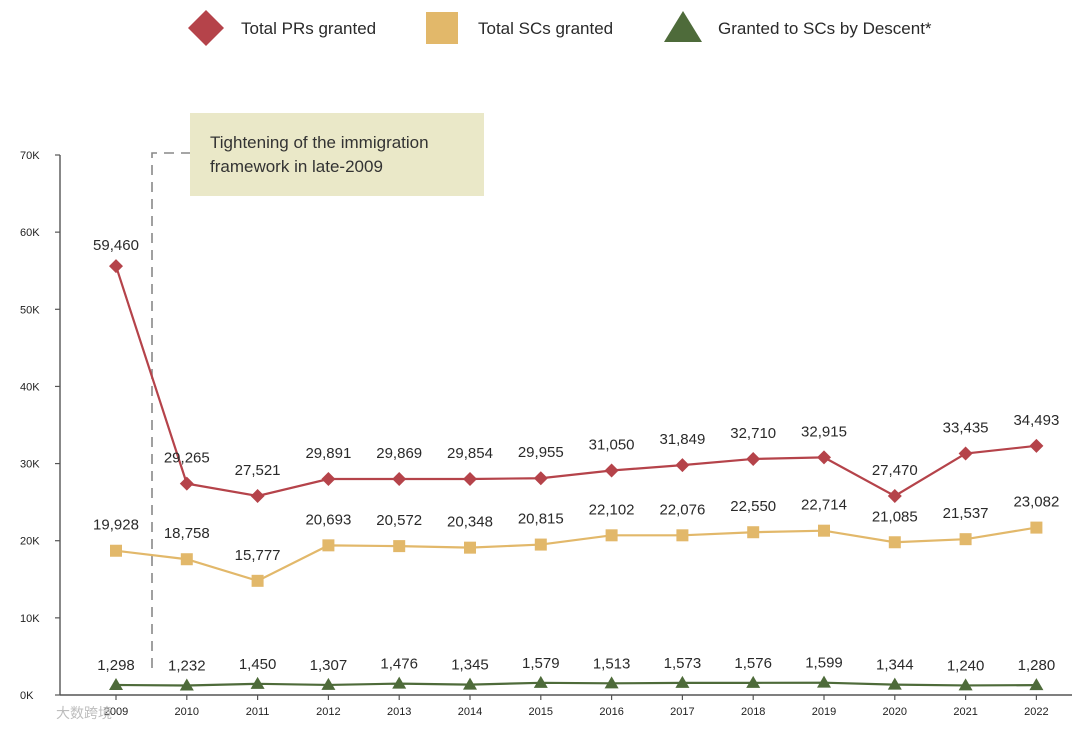 This screenshot has height=733, width=1080. I want to click on data-label: 32,915, so click(824, 431).